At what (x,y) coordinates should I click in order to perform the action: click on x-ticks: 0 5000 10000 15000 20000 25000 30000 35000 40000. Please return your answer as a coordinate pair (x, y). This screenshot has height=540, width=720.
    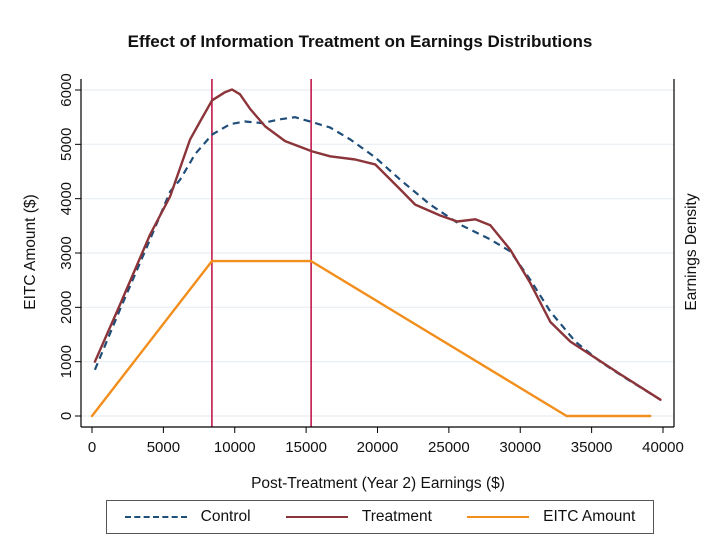
    Looking at the image, I should click on (386, 441).